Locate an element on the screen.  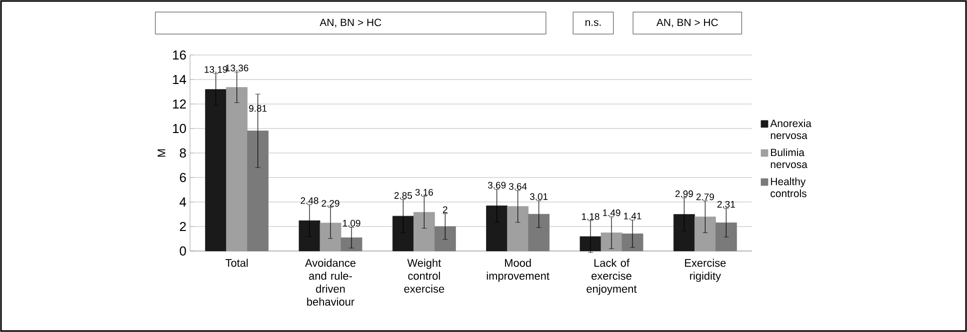
data-label: 2.79 is located at coordinates (705, 196).